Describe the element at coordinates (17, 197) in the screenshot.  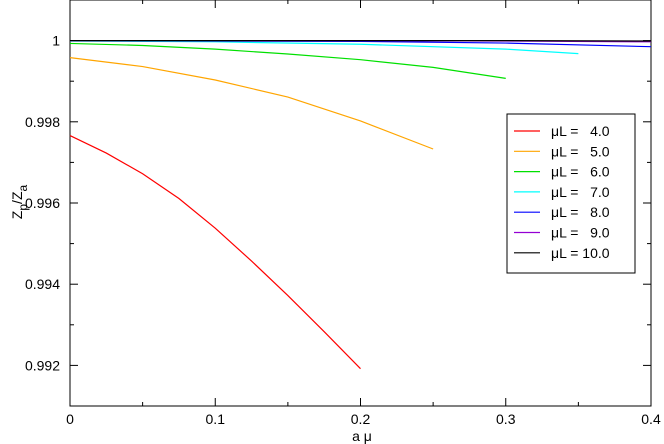
I see `y-axis-label-mid: /Z` at that location.